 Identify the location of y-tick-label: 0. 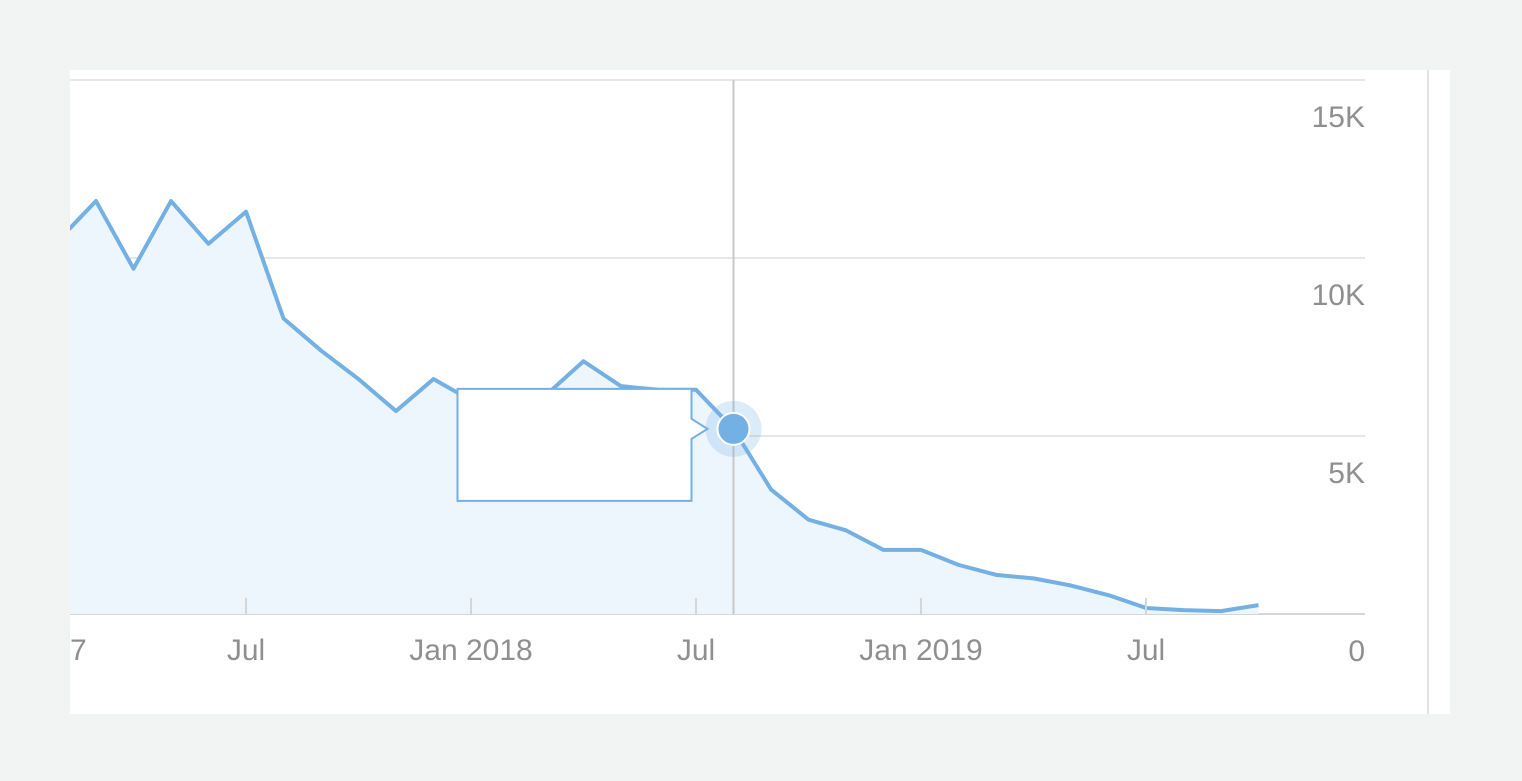
(1356, 651).